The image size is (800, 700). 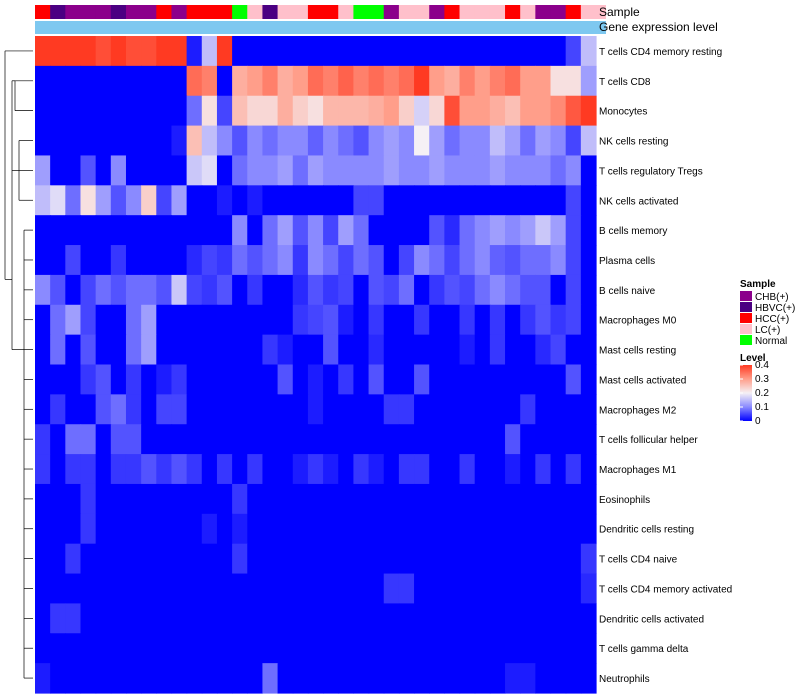 What do you see at coordinates (772, 319) in the screenshot?
I see `sample-legend-label: HCC(+)` at bounding box center [772, 319].